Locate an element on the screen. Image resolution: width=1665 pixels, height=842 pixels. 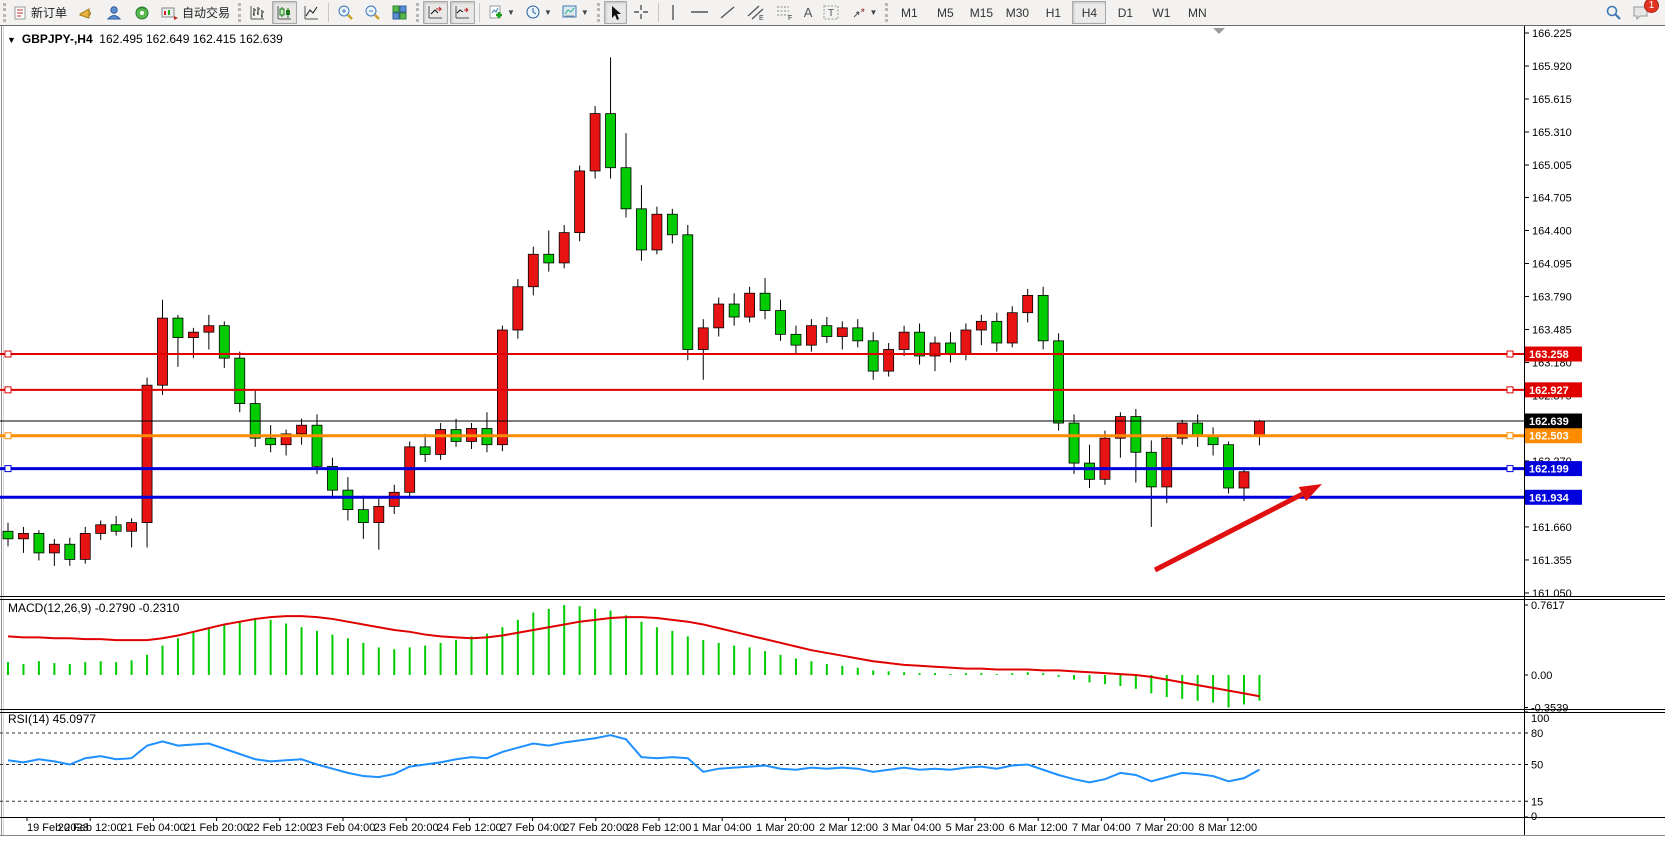
price-tick-label: 165.005 is located at coordinates (1552, 166).